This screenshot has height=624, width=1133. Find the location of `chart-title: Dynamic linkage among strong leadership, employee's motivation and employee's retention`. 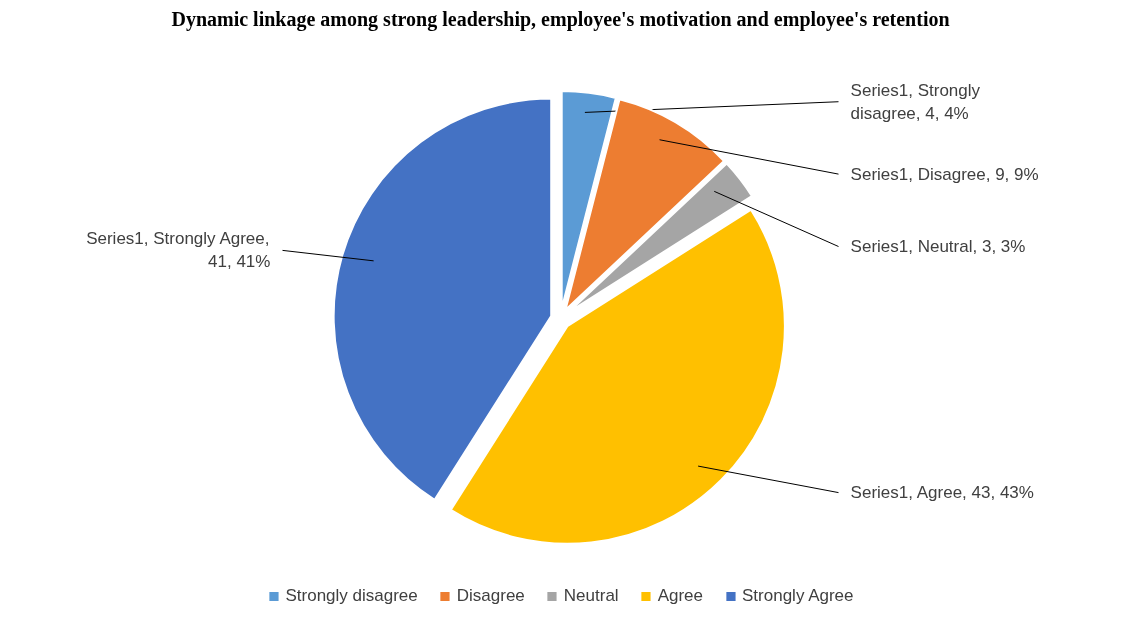

chart-title: Dynamic linkage among strong leadership, employee's motivation and employee's retention is located at coordinates (560, 19).